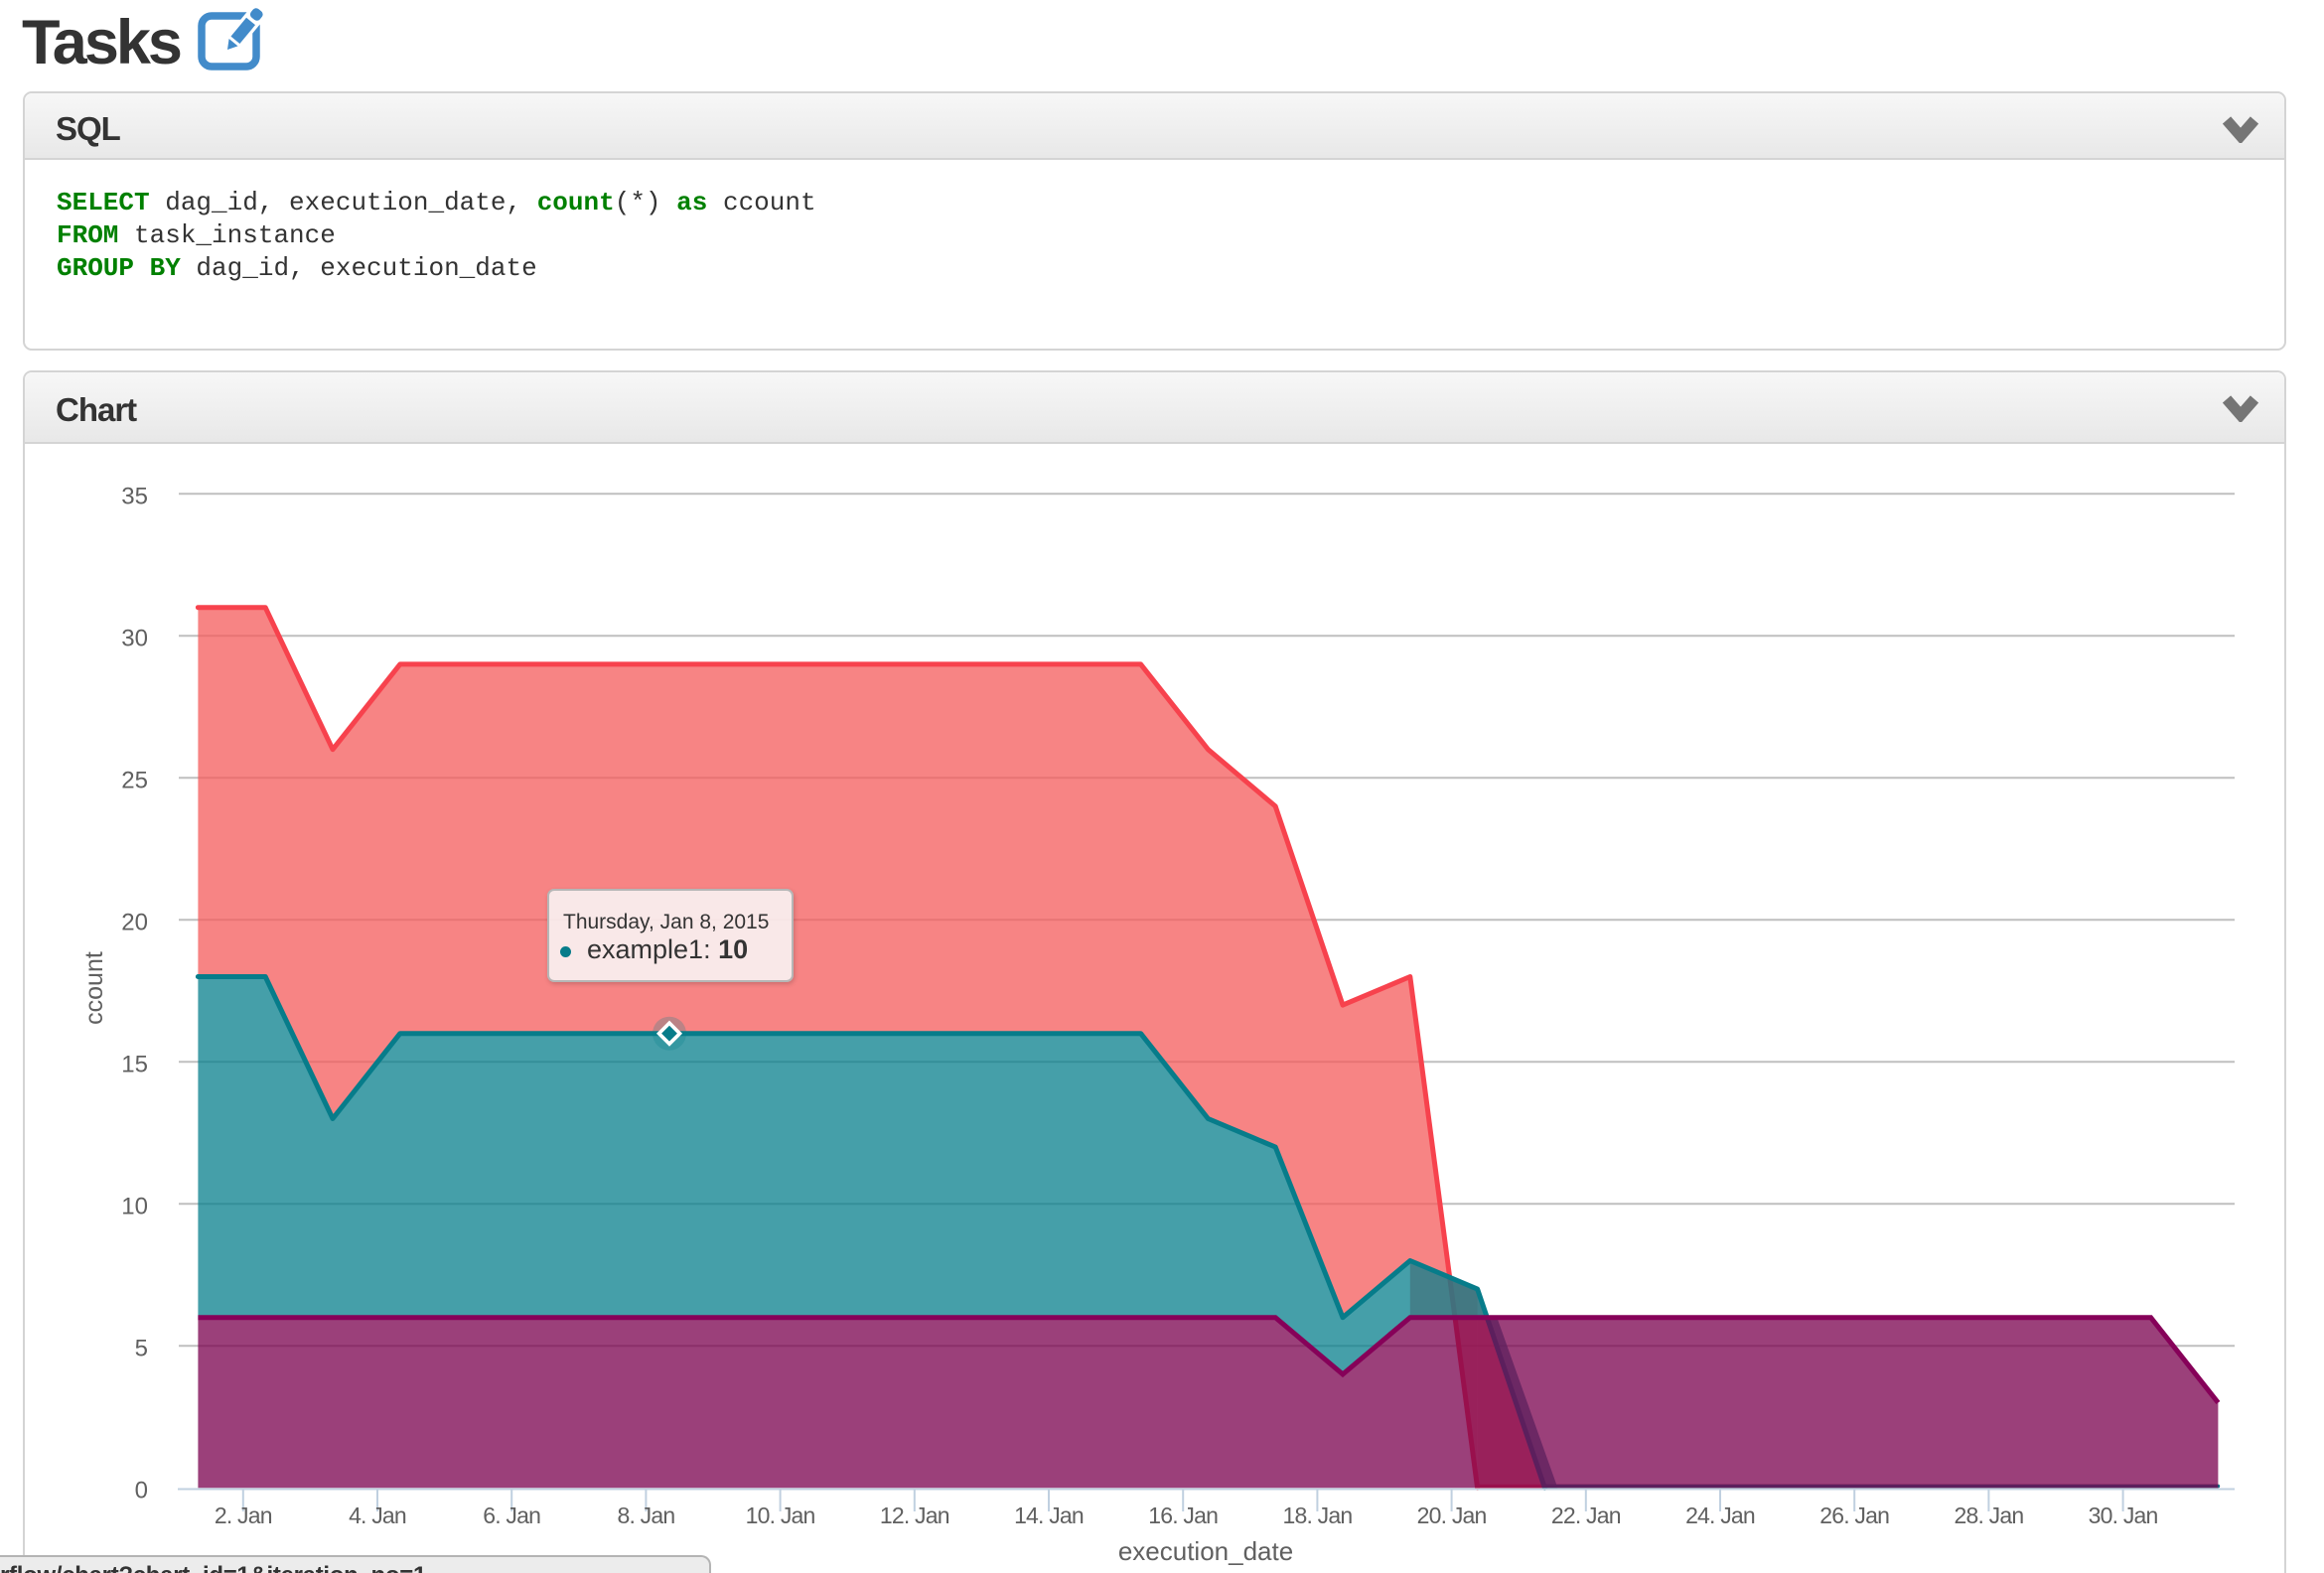 The width and height of the screenshot is (2324, 1573). What do you see at coordinates (94, 988) in the screenshot?
I see `svg-text: ccount` at bounding box center [94, 988].